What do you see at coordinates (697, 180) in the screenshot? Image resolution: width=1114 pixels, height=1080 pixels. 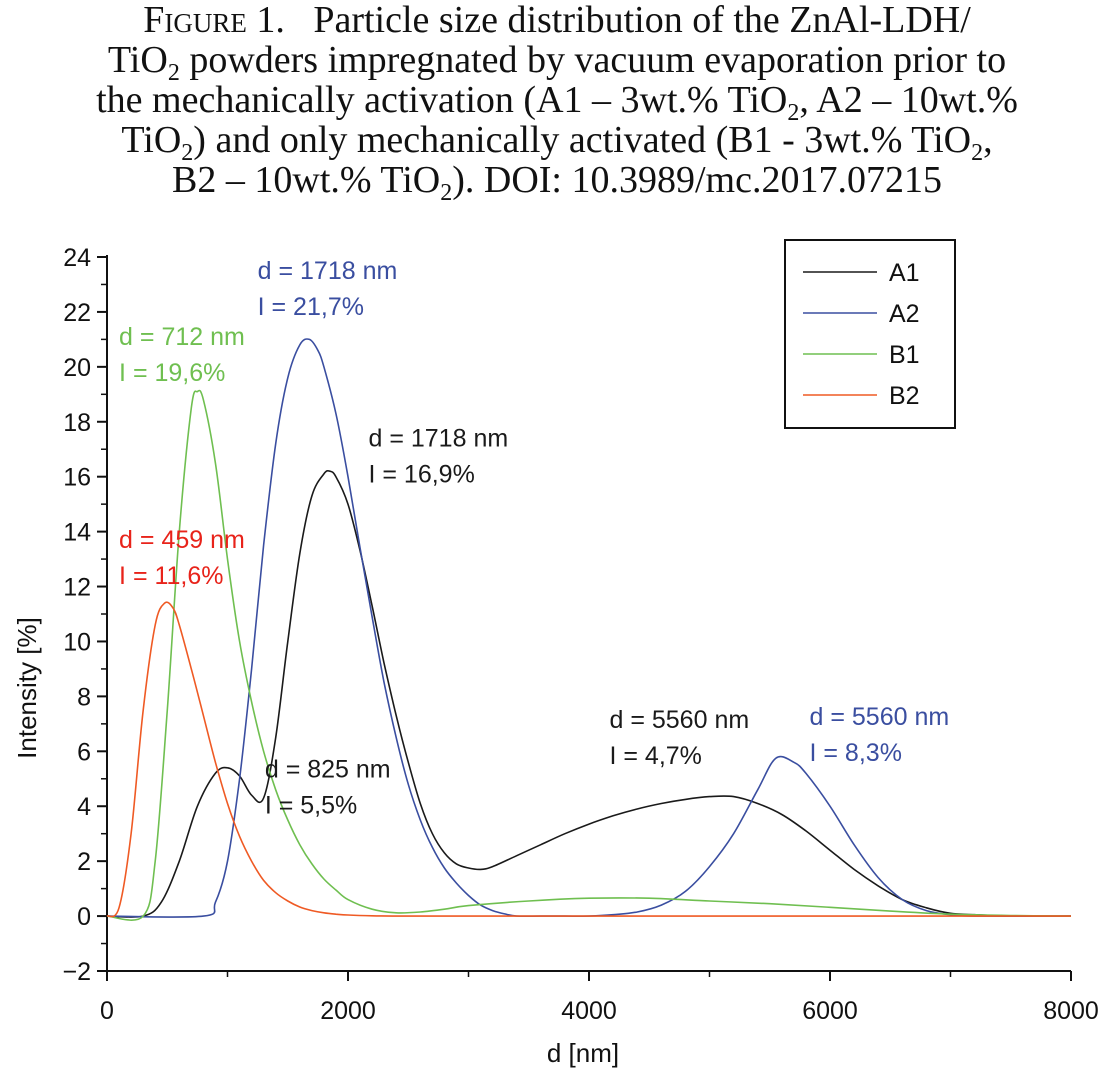 I see `caption-text: ). DOI: 10.3989/mc.2017.07215` at bounding box center [697, 180].